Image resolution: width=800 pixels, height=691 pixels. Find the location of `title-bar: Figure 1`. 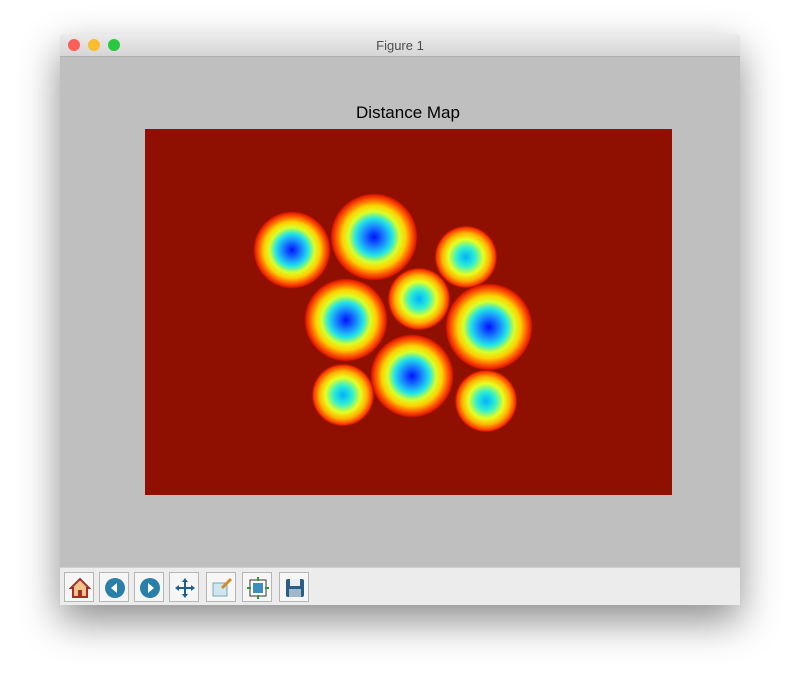

title-bar: Figure 1 is located at coordinates (400, 45).